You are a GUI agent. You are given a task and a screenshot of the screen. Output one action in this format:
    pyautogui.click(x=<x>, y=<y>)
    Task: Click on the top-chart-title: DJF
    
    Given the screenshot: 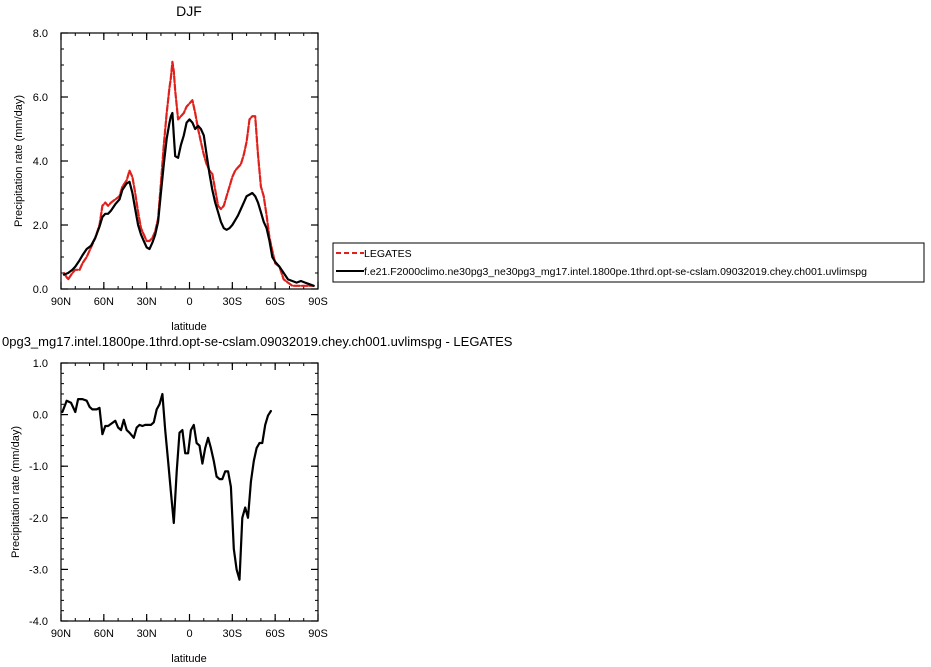 What is the action you would take?
    pyautogui.click(x=189, y=11)
    